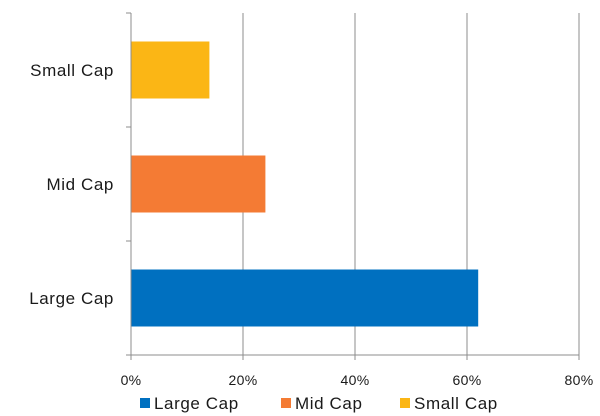 Image resolution: width=600 pixels, height=416 pixels. What do you see at coordinates (243, 380) in the screenshot?
I see `x-tick-label: 20%` at bounding box center [243, 380].